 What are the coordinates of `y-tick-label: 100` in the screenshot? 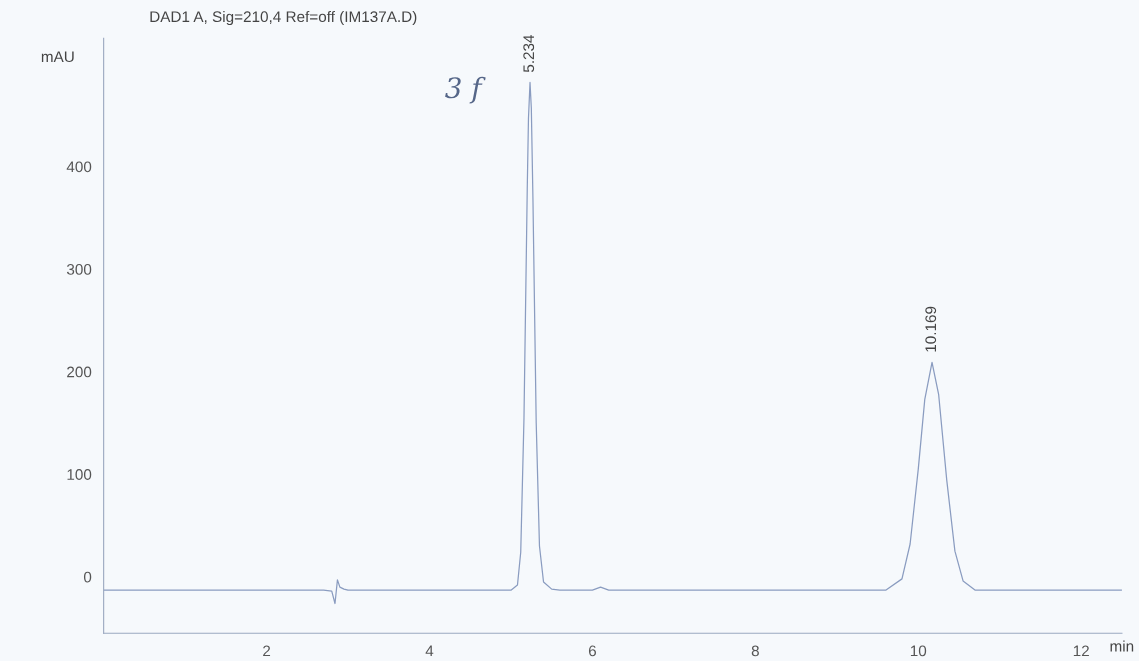 It's located at (79, 474).